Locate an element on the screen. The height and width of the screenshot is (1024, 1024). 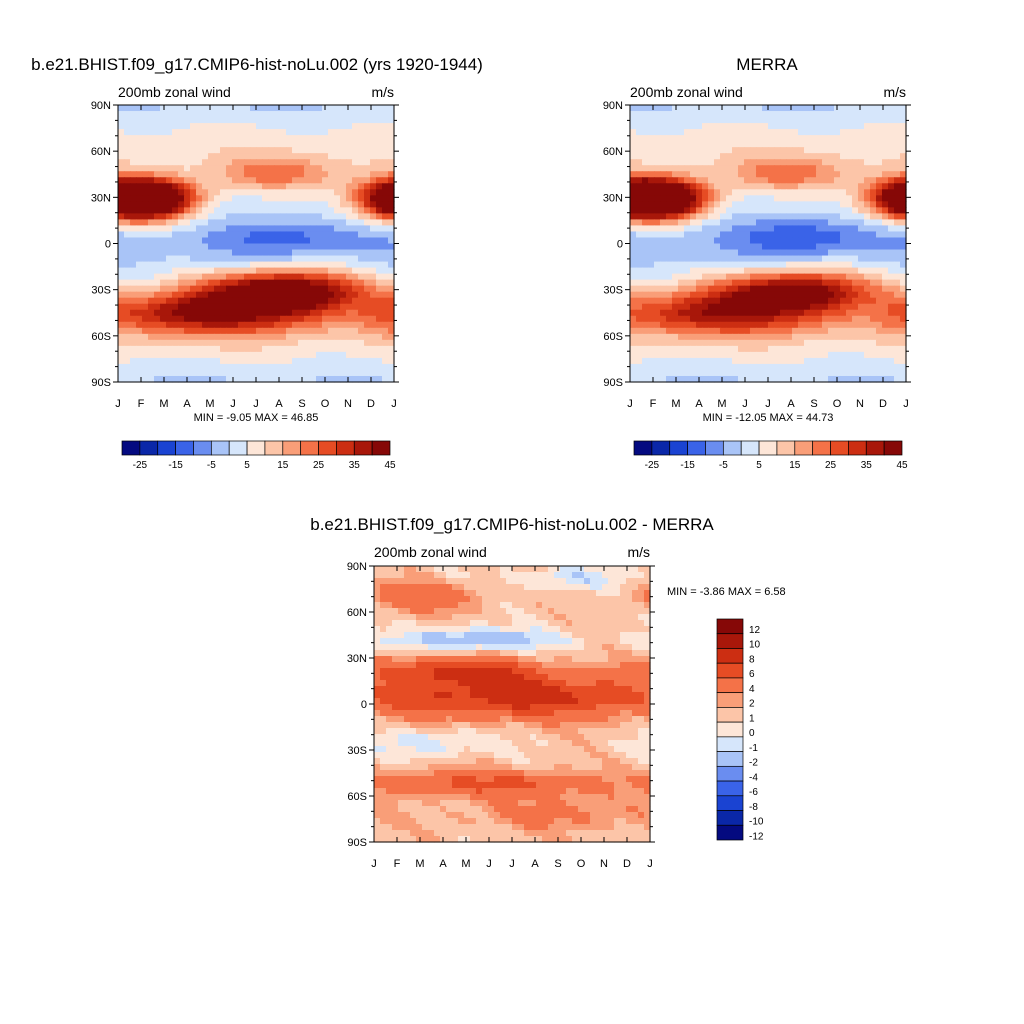
colorbar-swatch is located at coordinates (857, 448).